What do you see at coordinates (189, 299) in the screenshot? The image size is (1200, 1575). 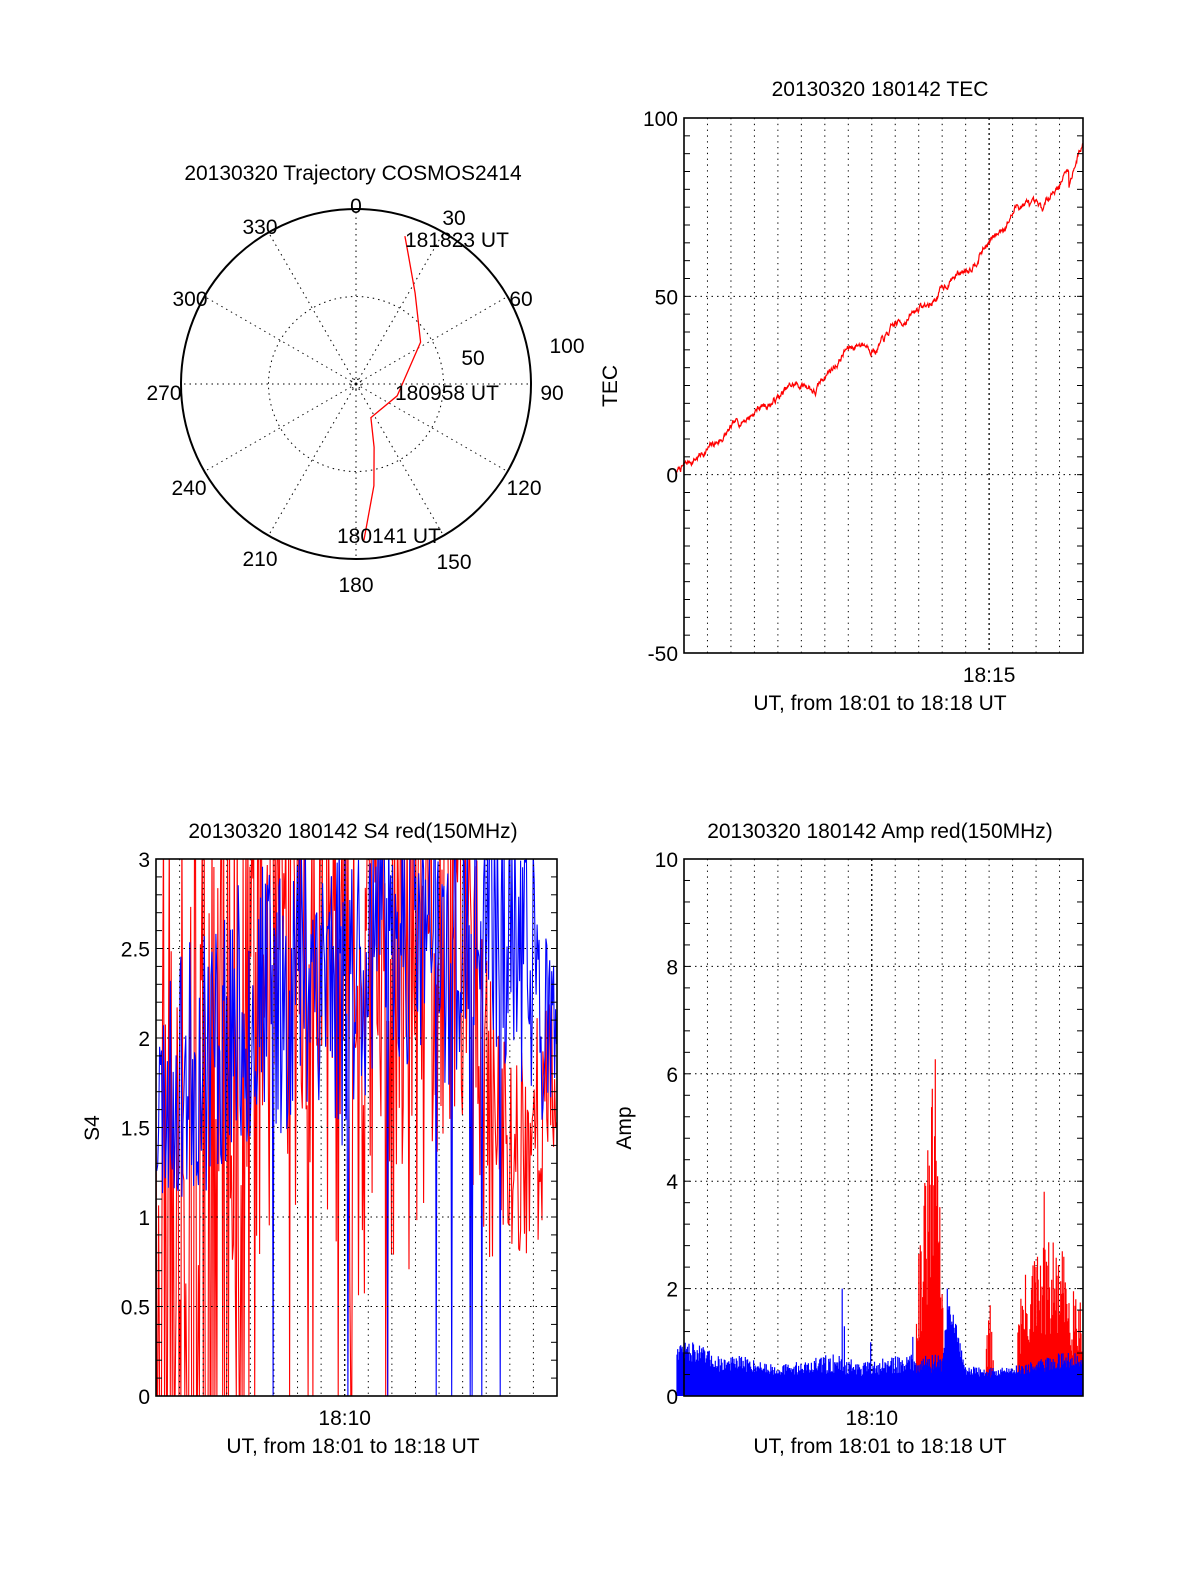 I see `angle-label-300: 300` at bounding box center [189, 299].